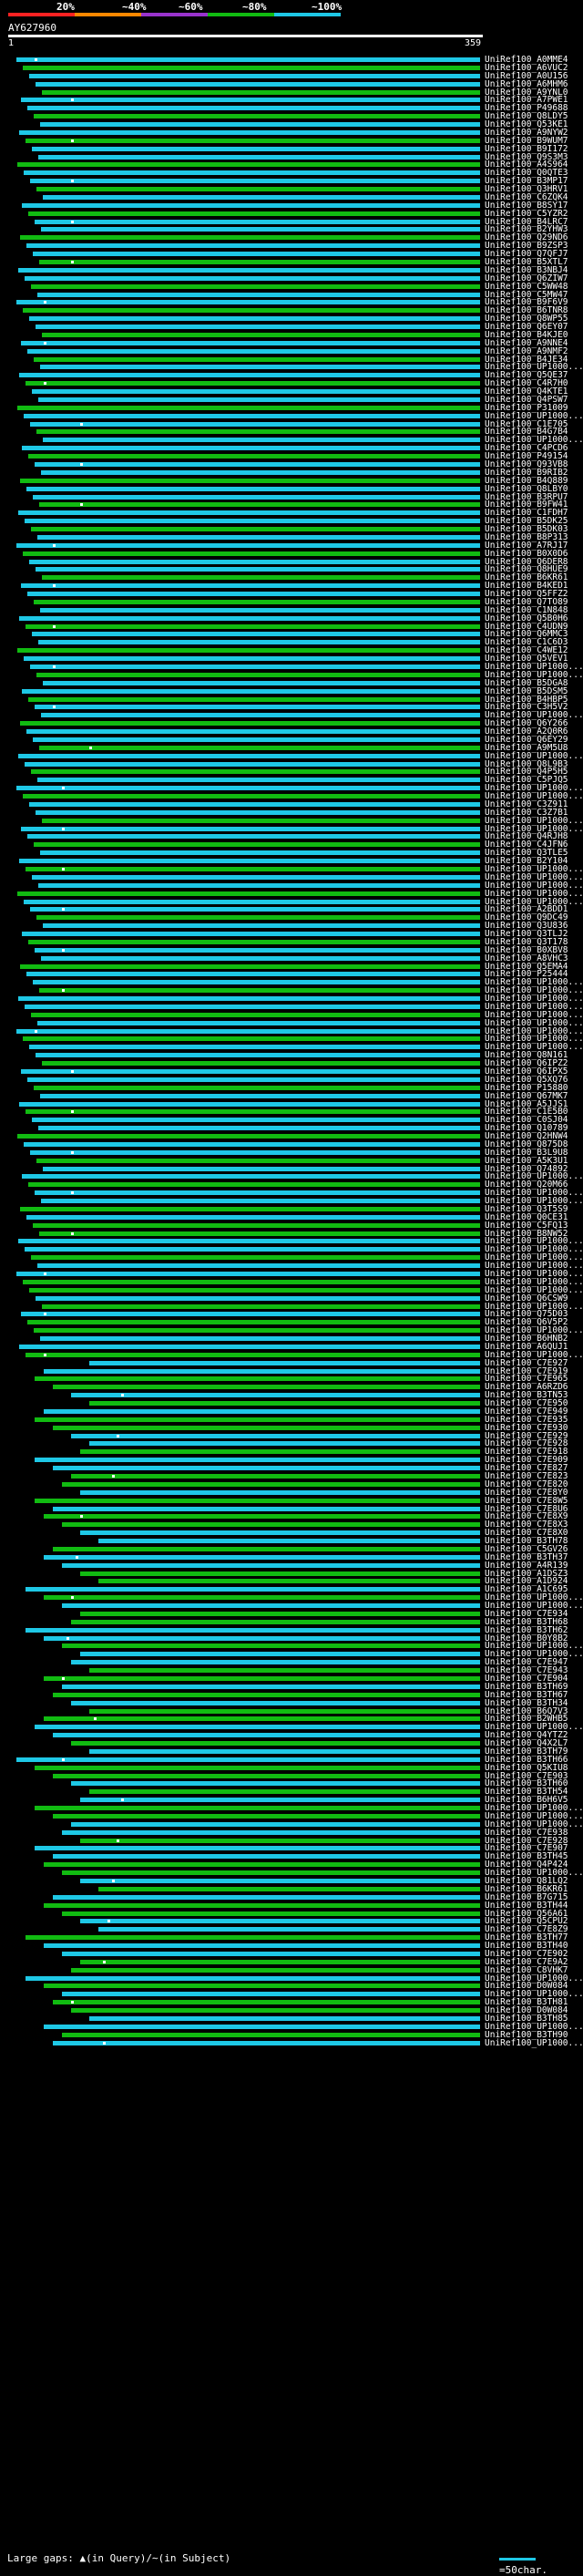 This screenshot has width=583, height=2576. Describe the element at coordinates (526, 1419) in the screenshot. I see `hit-label: UniRef100_C7E935` at that location.